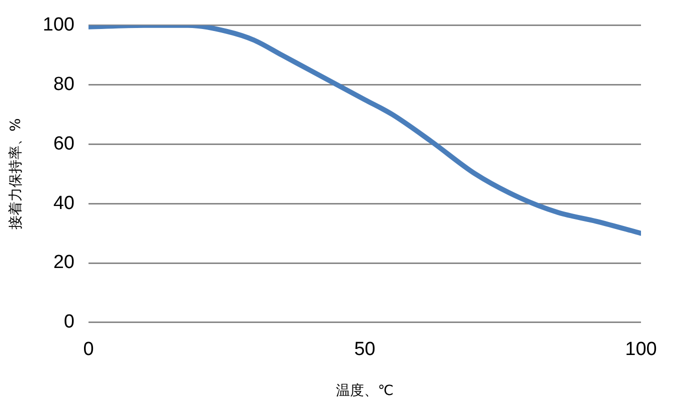 The width and height of the screenshot is (681, 410). I want to click on x-tick-label: 50, so click(365, 349).